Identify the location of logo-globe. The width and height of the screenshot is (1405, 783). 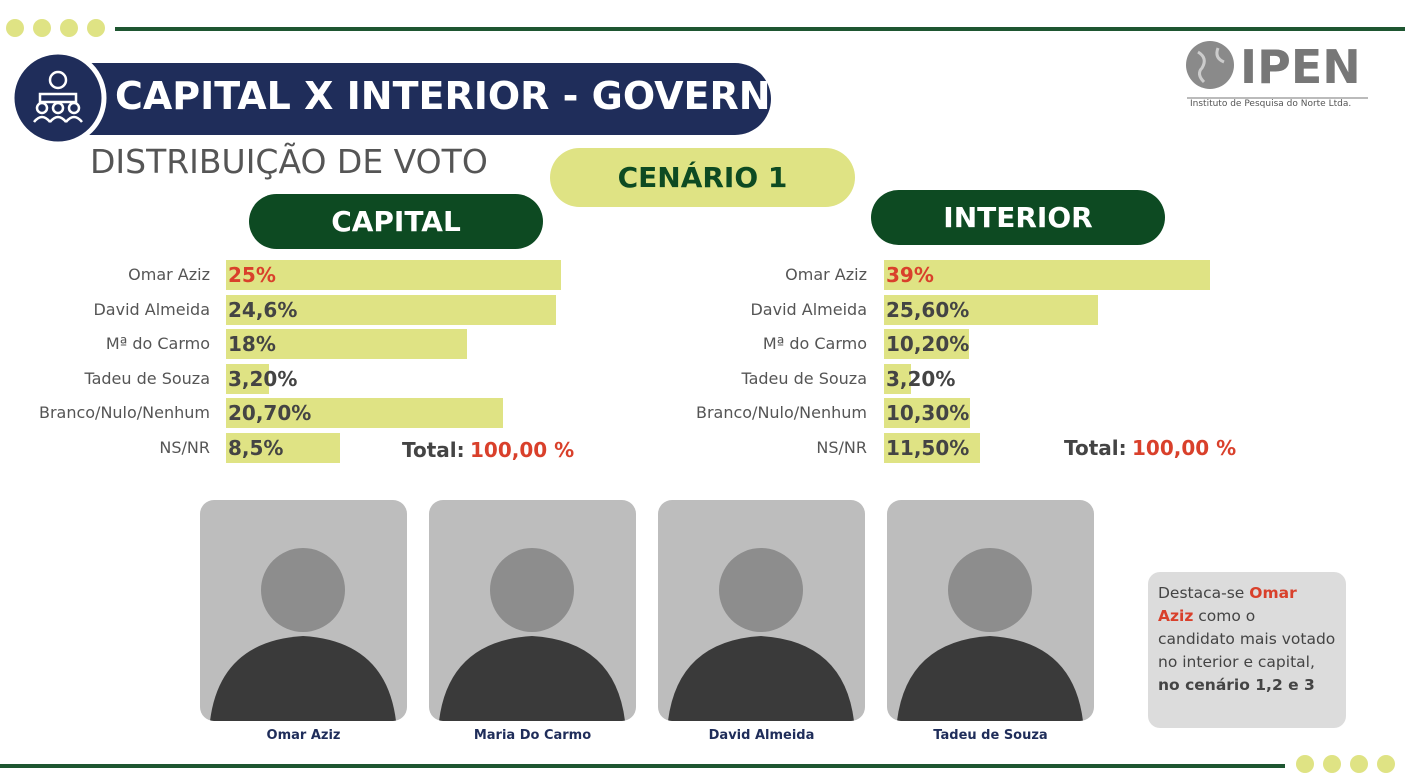
(1210, 65).